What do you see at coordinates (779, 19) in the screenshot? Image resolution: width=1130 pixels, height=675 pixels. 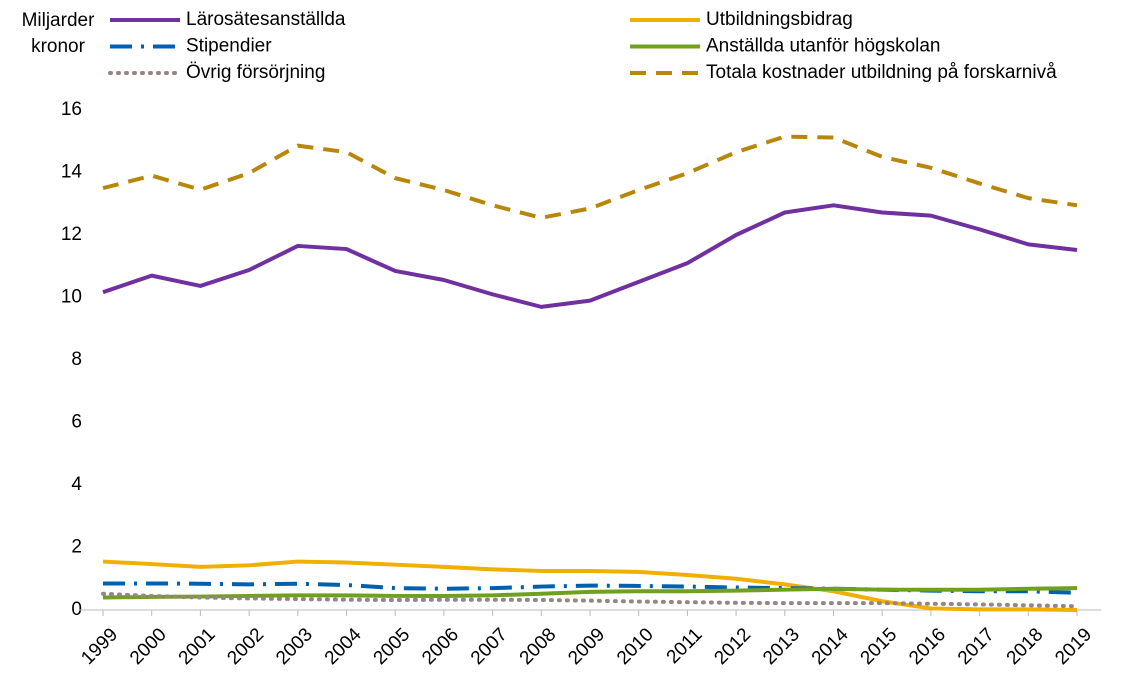 I see `legend-label: Utbildningsbidrag` at bounding box center [779, 19].